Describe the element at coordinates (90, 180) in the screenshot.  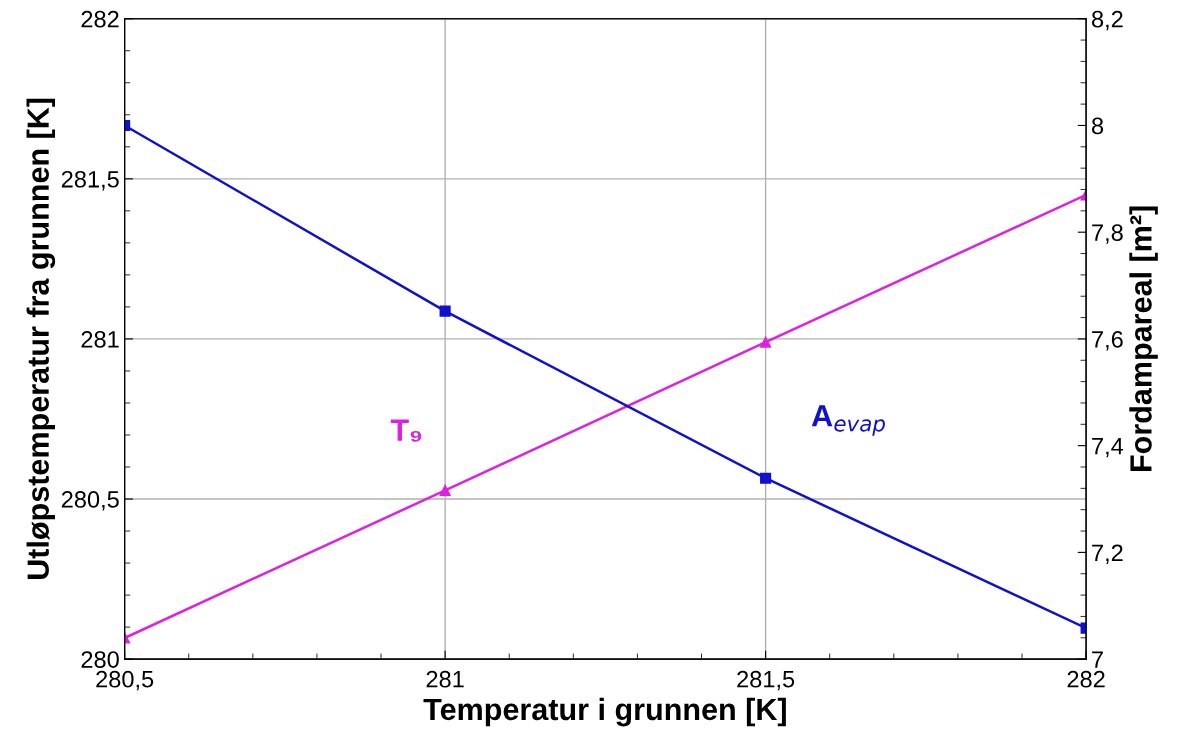
I see `y-tick-label: 281,5` at that location.